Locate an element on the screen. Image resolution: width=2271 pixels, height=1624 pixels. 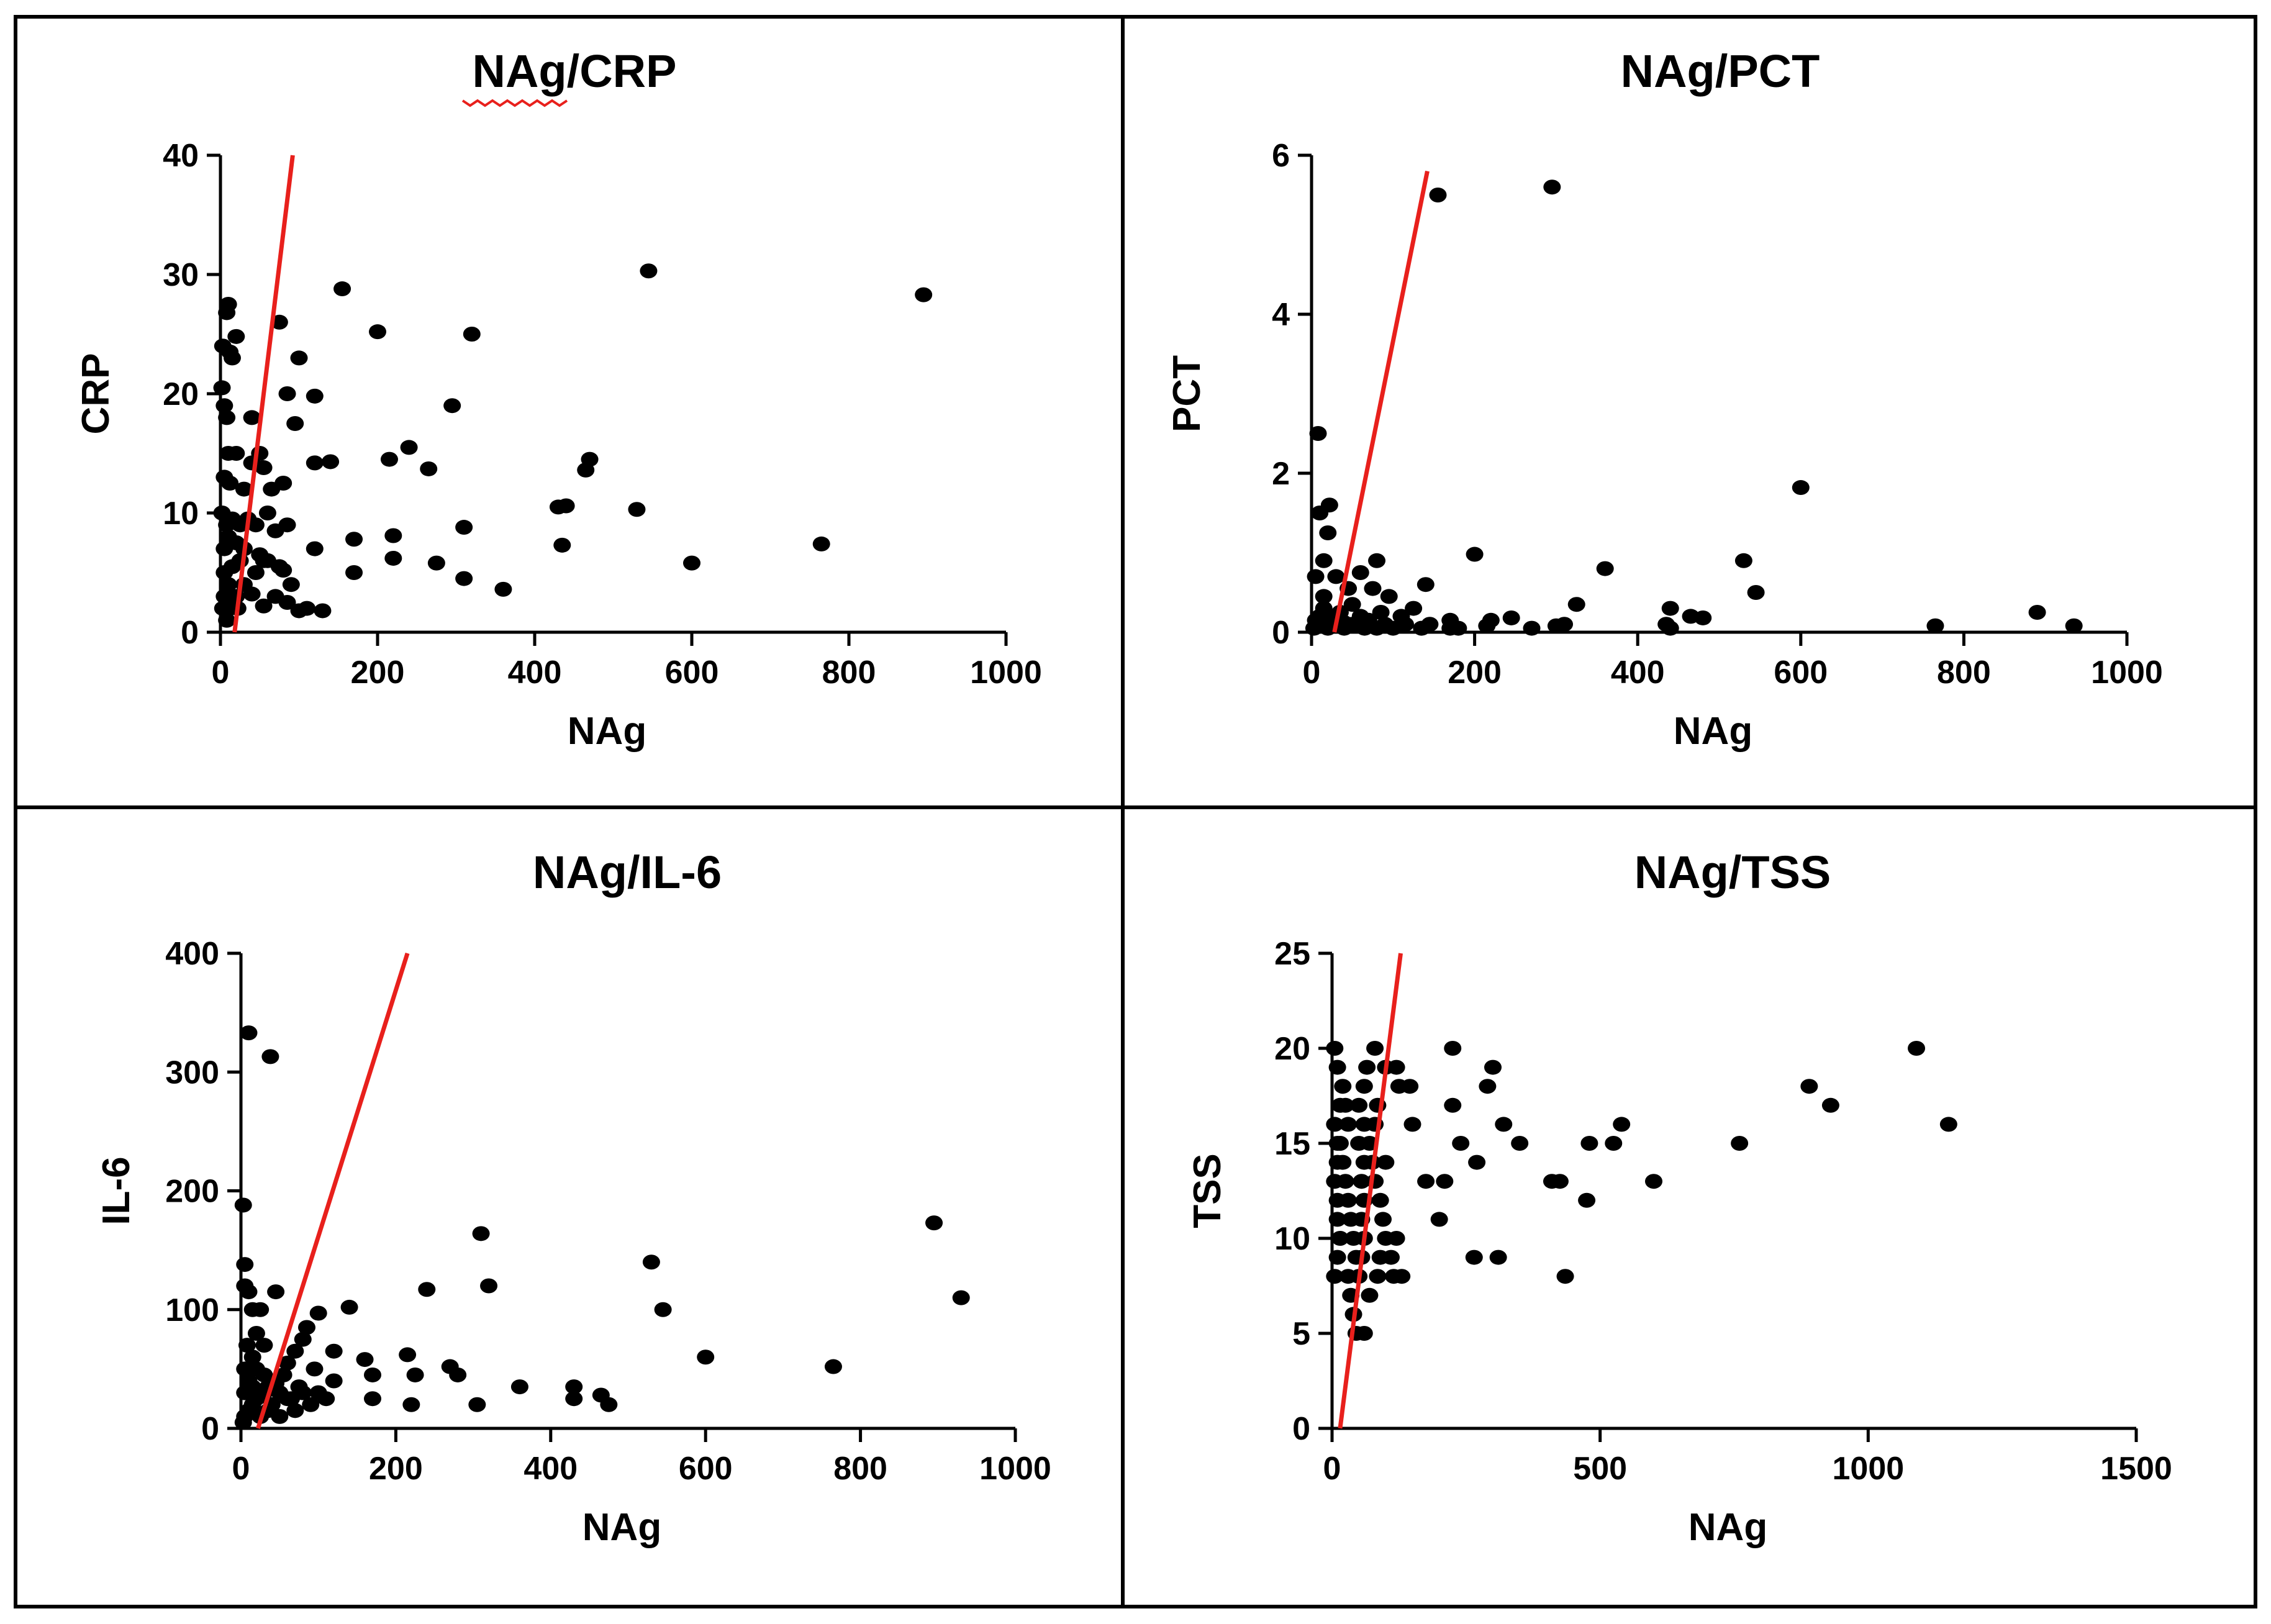
pct-x-tick-label: 0 is located at coordinates (1312, 673).